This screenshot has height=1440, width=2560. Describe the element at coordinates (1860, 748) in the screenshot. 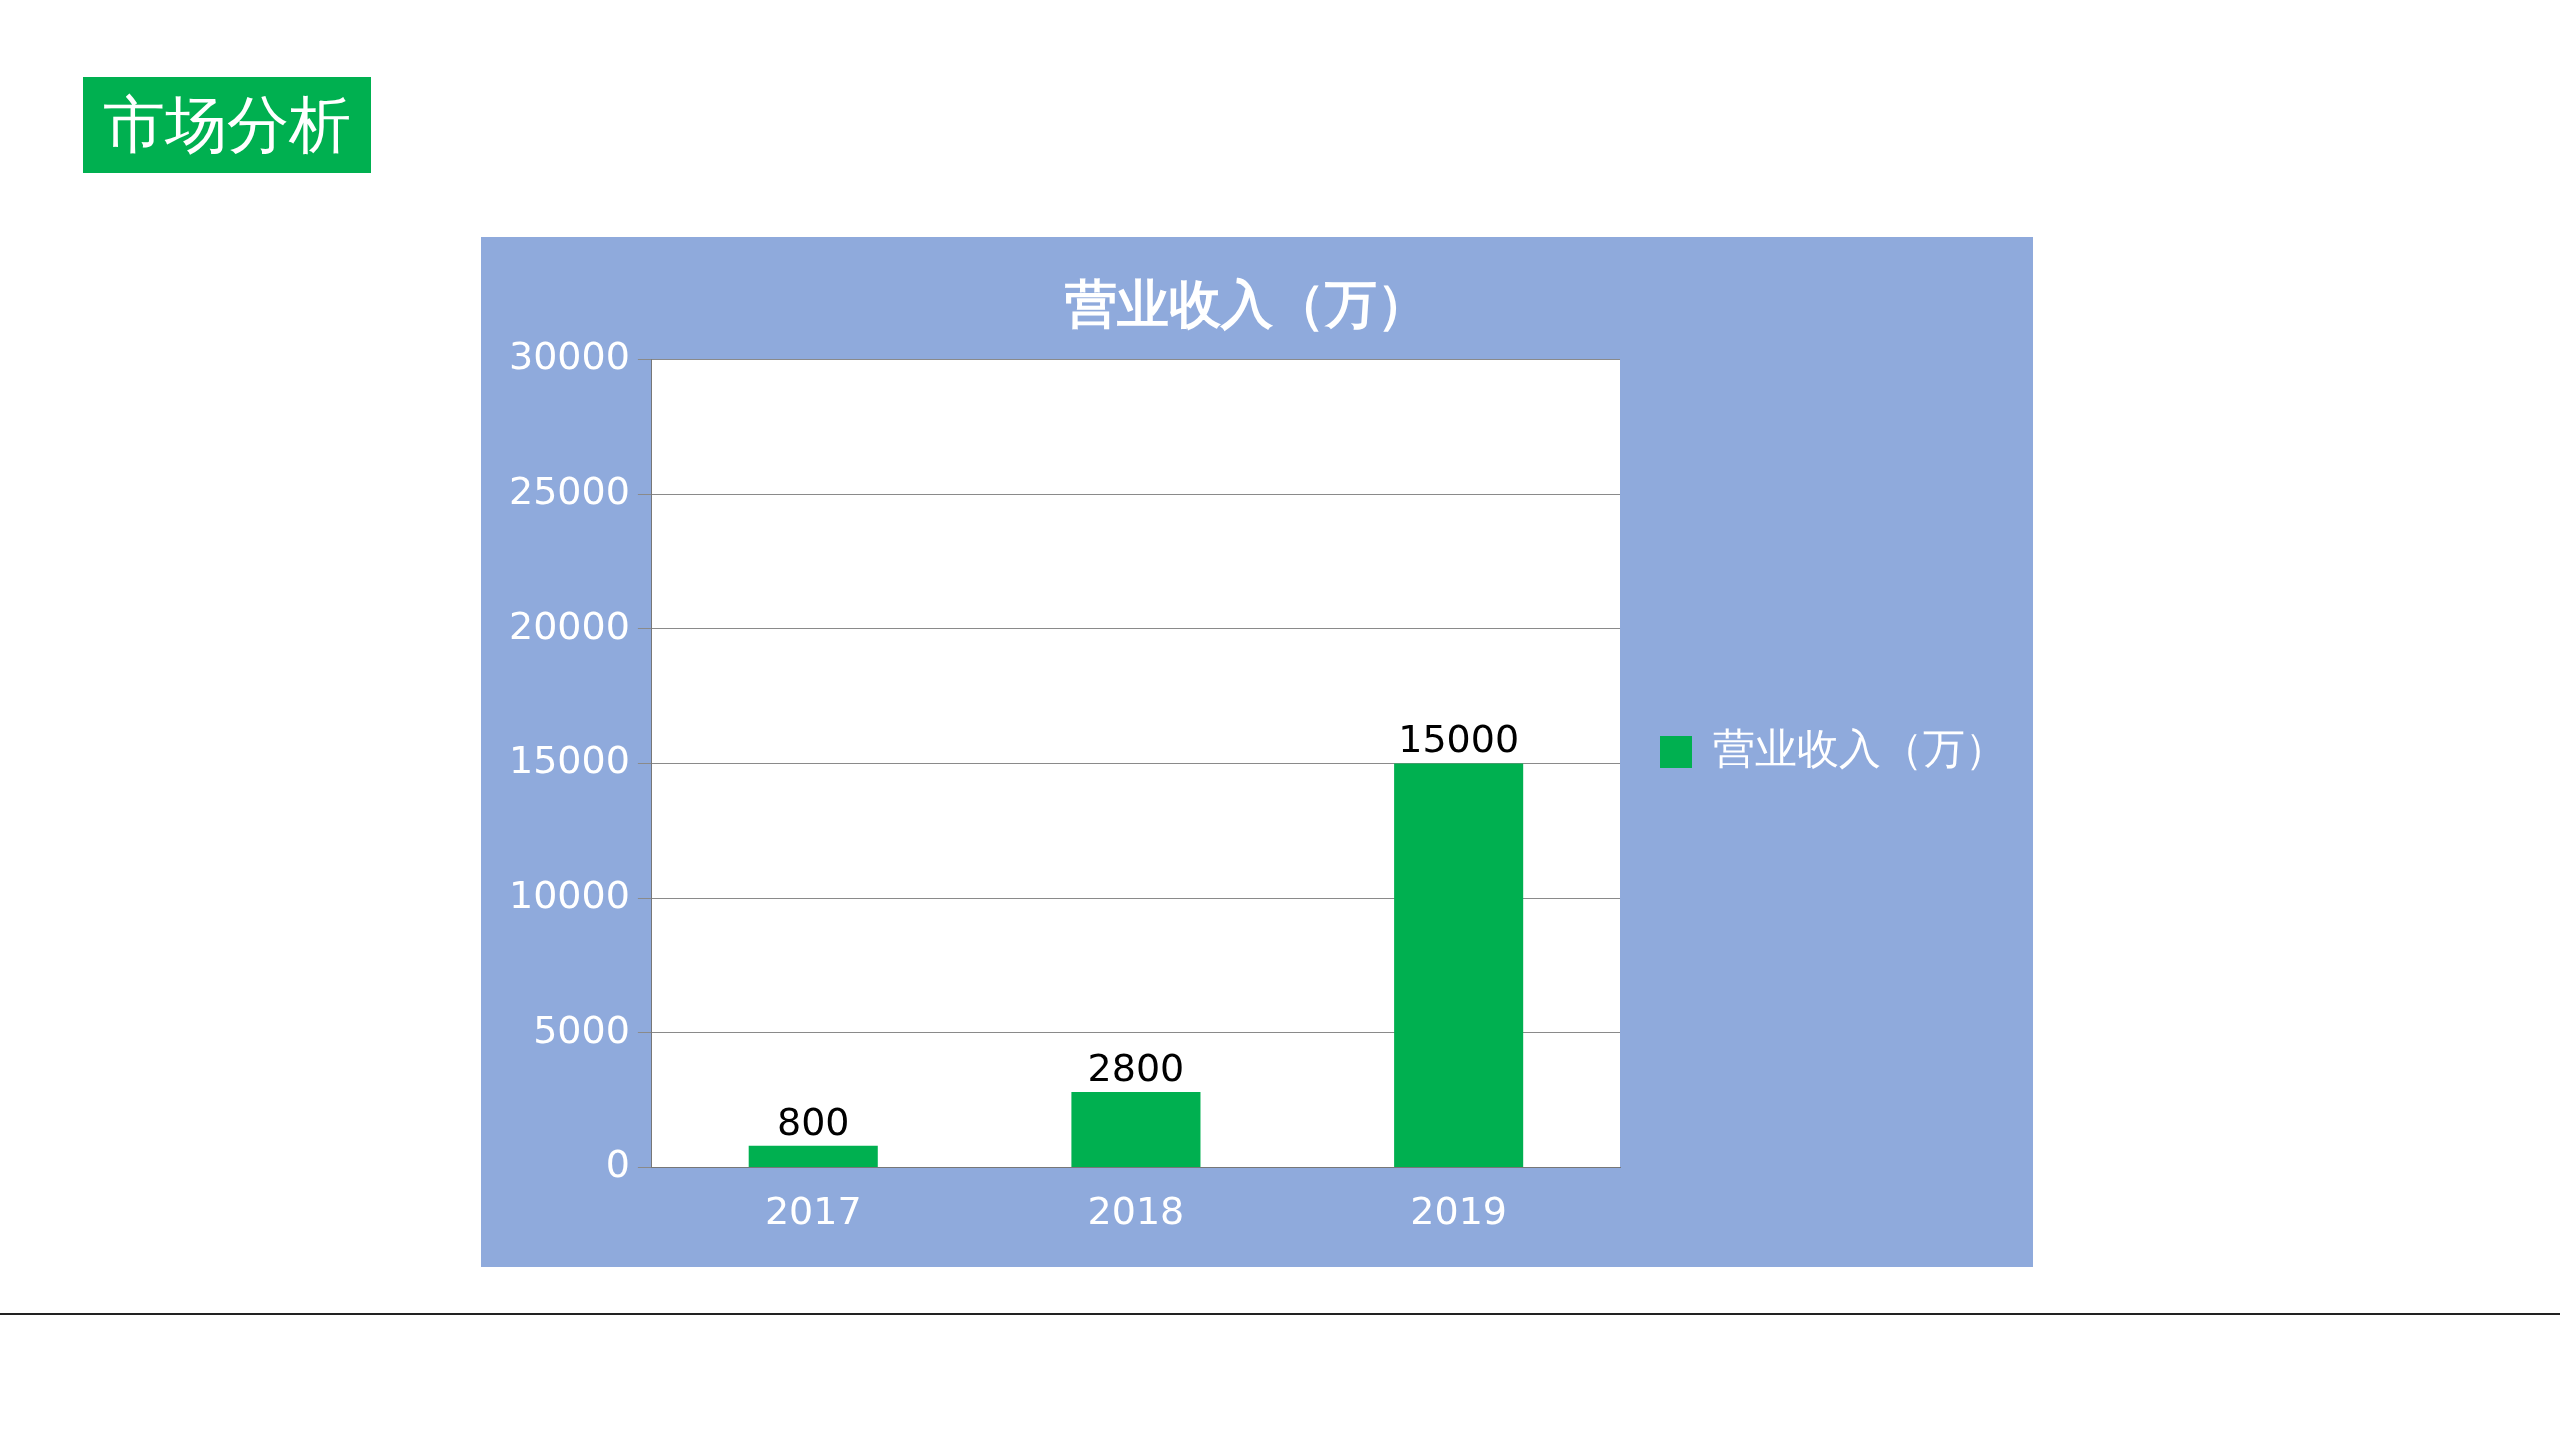

I see `legend-label: 营业收入（万）` at that location.